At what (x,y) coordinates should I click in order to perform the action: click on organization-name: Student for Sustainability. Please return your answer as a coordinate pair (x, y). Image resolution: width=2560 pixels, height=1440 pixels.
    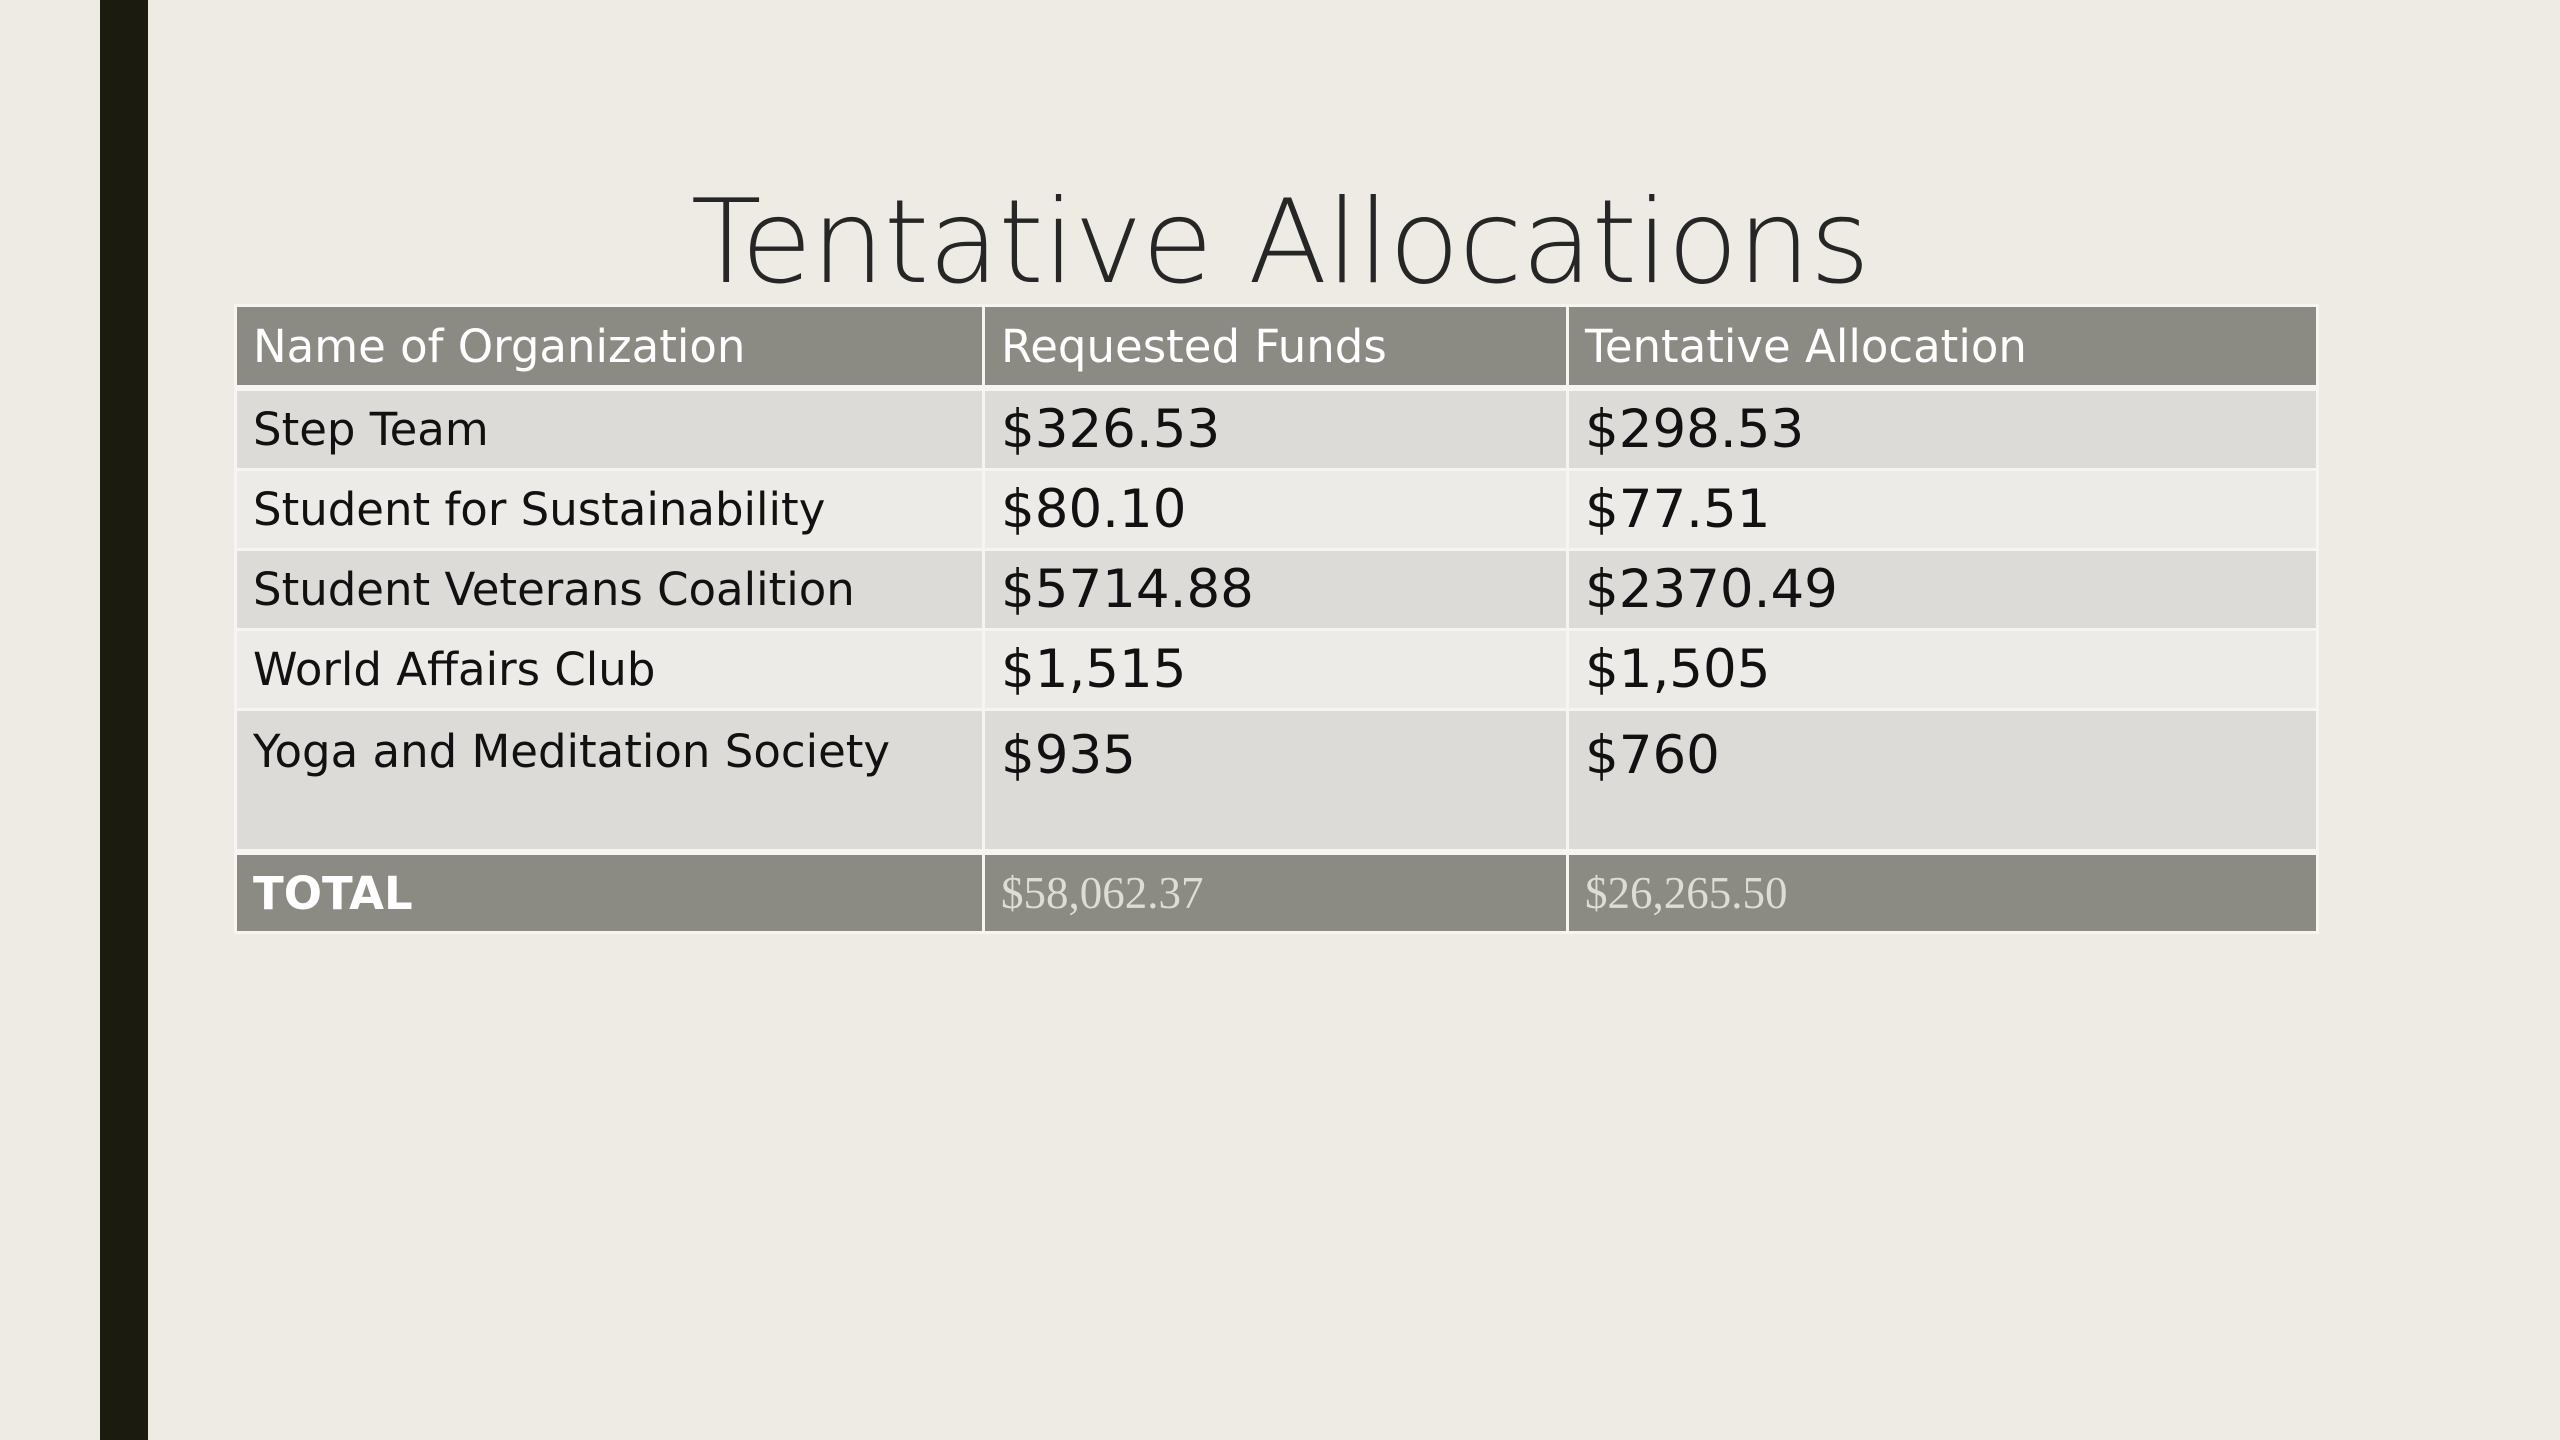
    Looking at the image, I should click on (609, 509).